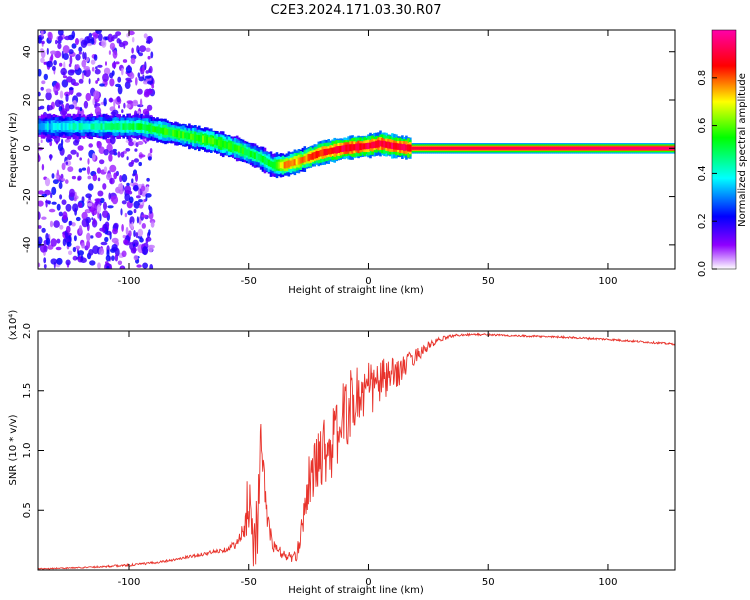 The image size is (750, 600). I want to click on snr-y-tick-label: 1.0, so click(27, 451).